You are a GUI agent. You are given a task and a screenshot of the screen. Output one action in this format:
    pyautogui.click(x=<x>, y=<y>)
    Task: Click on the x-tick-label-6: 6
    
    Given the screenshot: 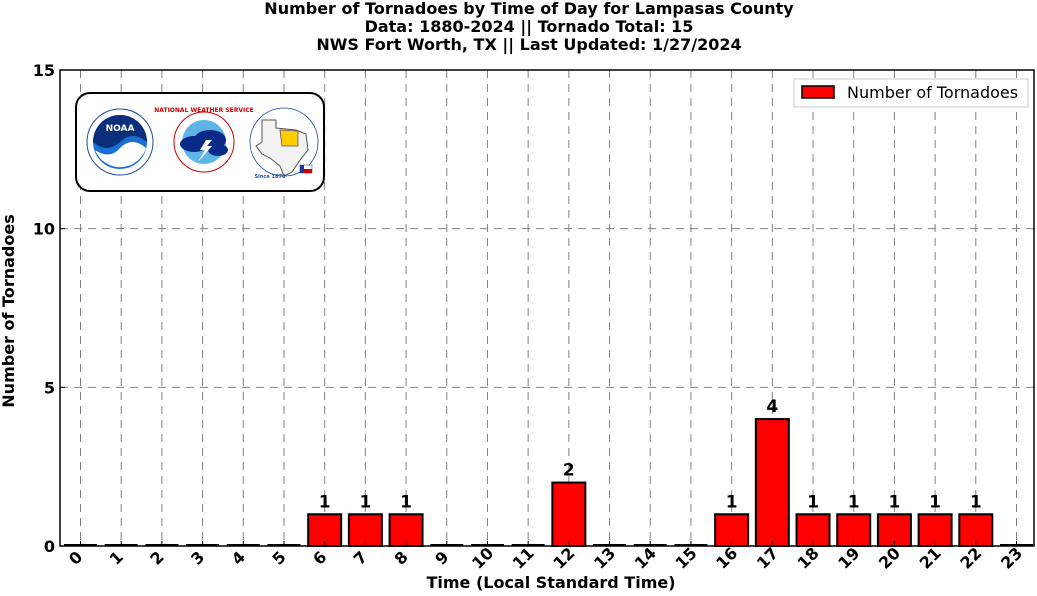 What is the action you would take?
    pyautogui.click(x=319, y=557)
    